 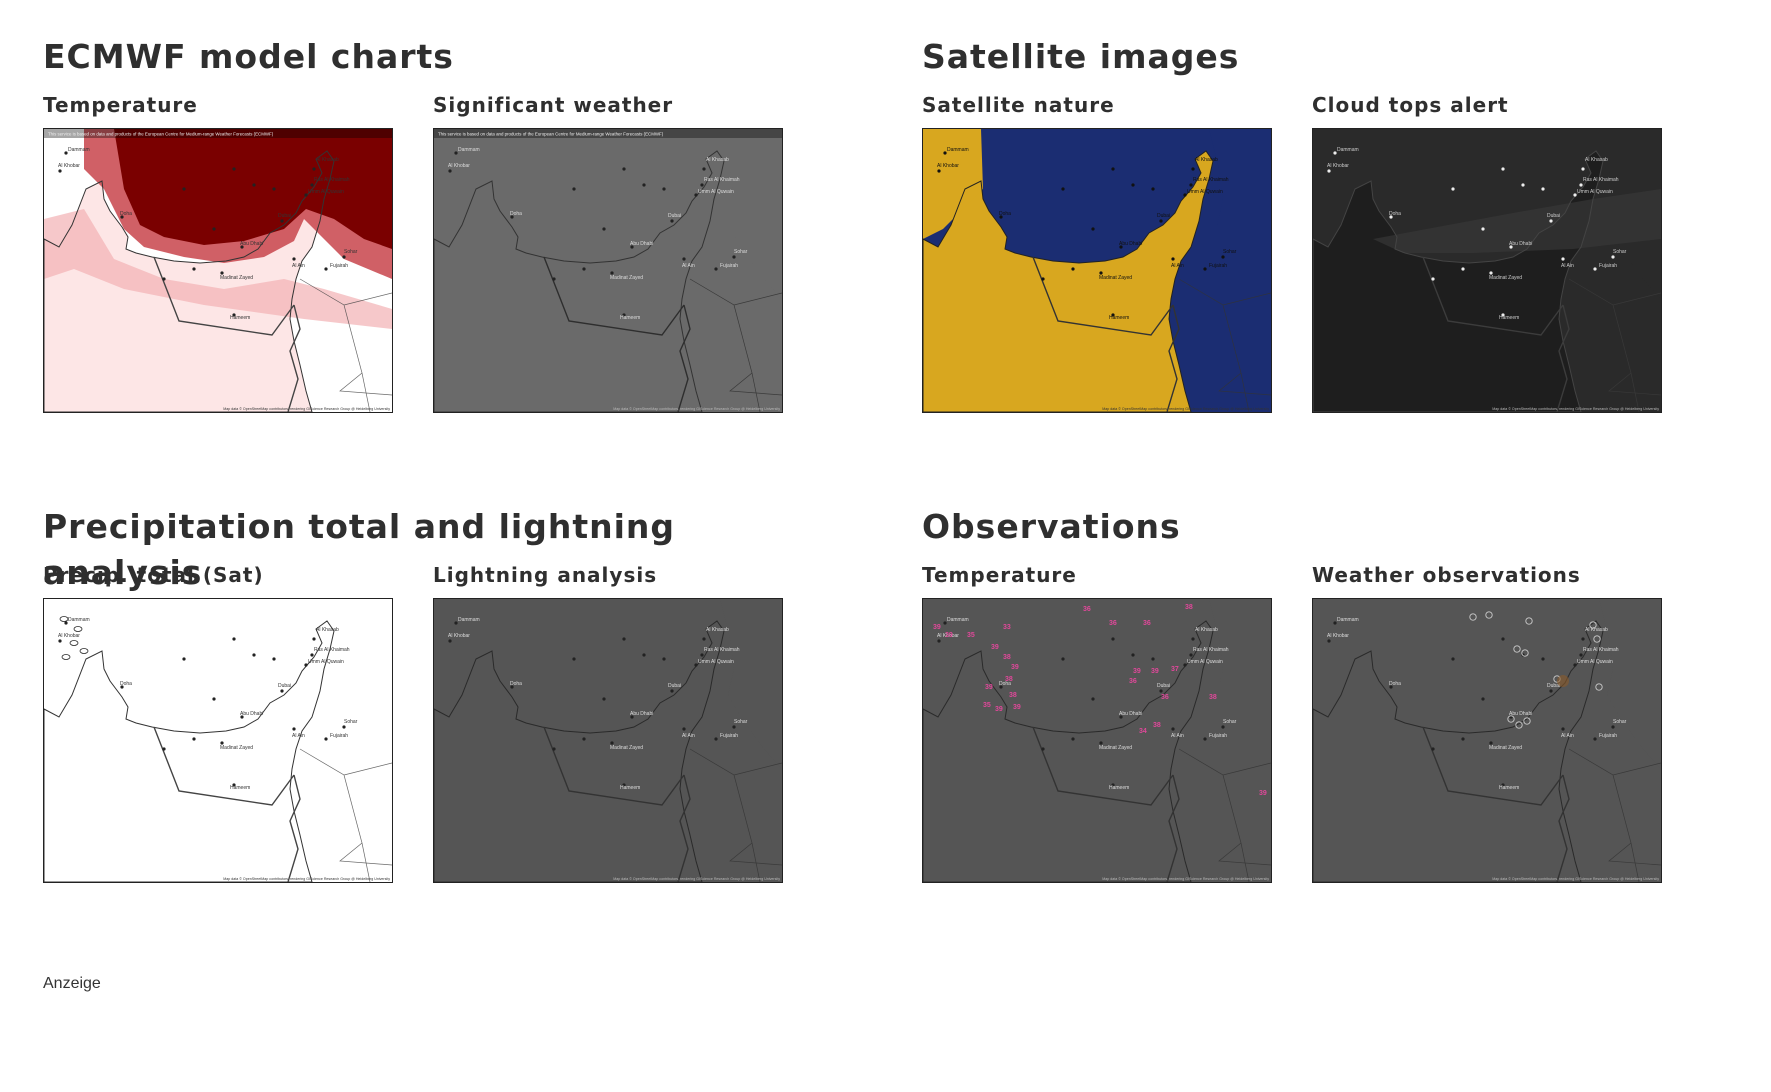 I want to click on map-place-label: Hameem, so click(x=630, y=788).